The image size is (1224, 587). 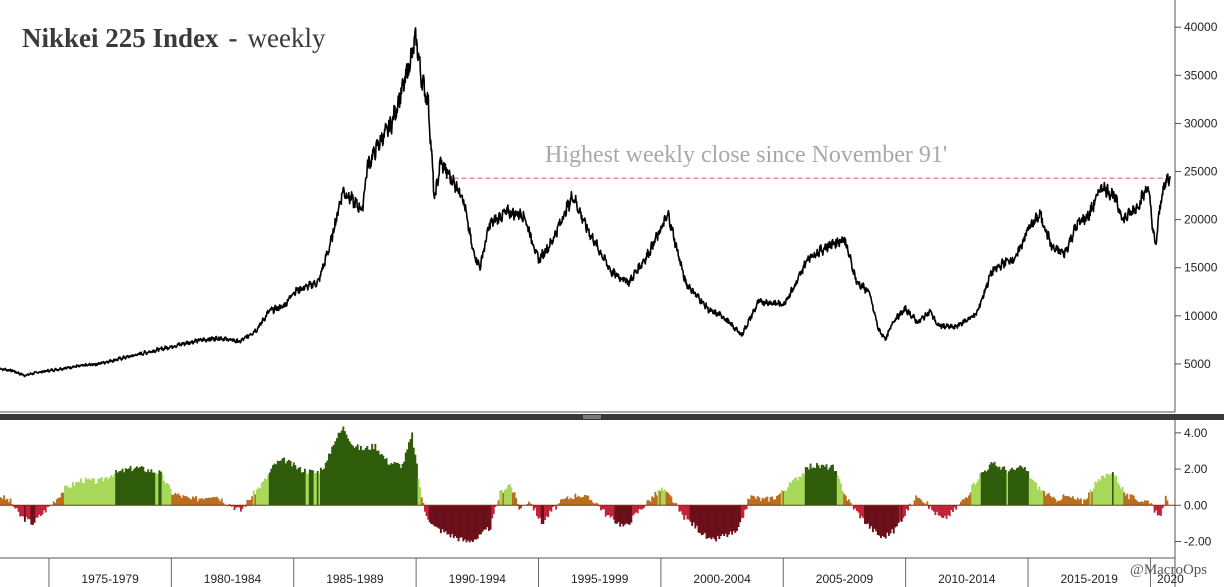 What do you see at coordinates (1196, 433) in the screenshot?
I see `sub-y-tick-label: 4.00` at bounding box center [1196, 433].